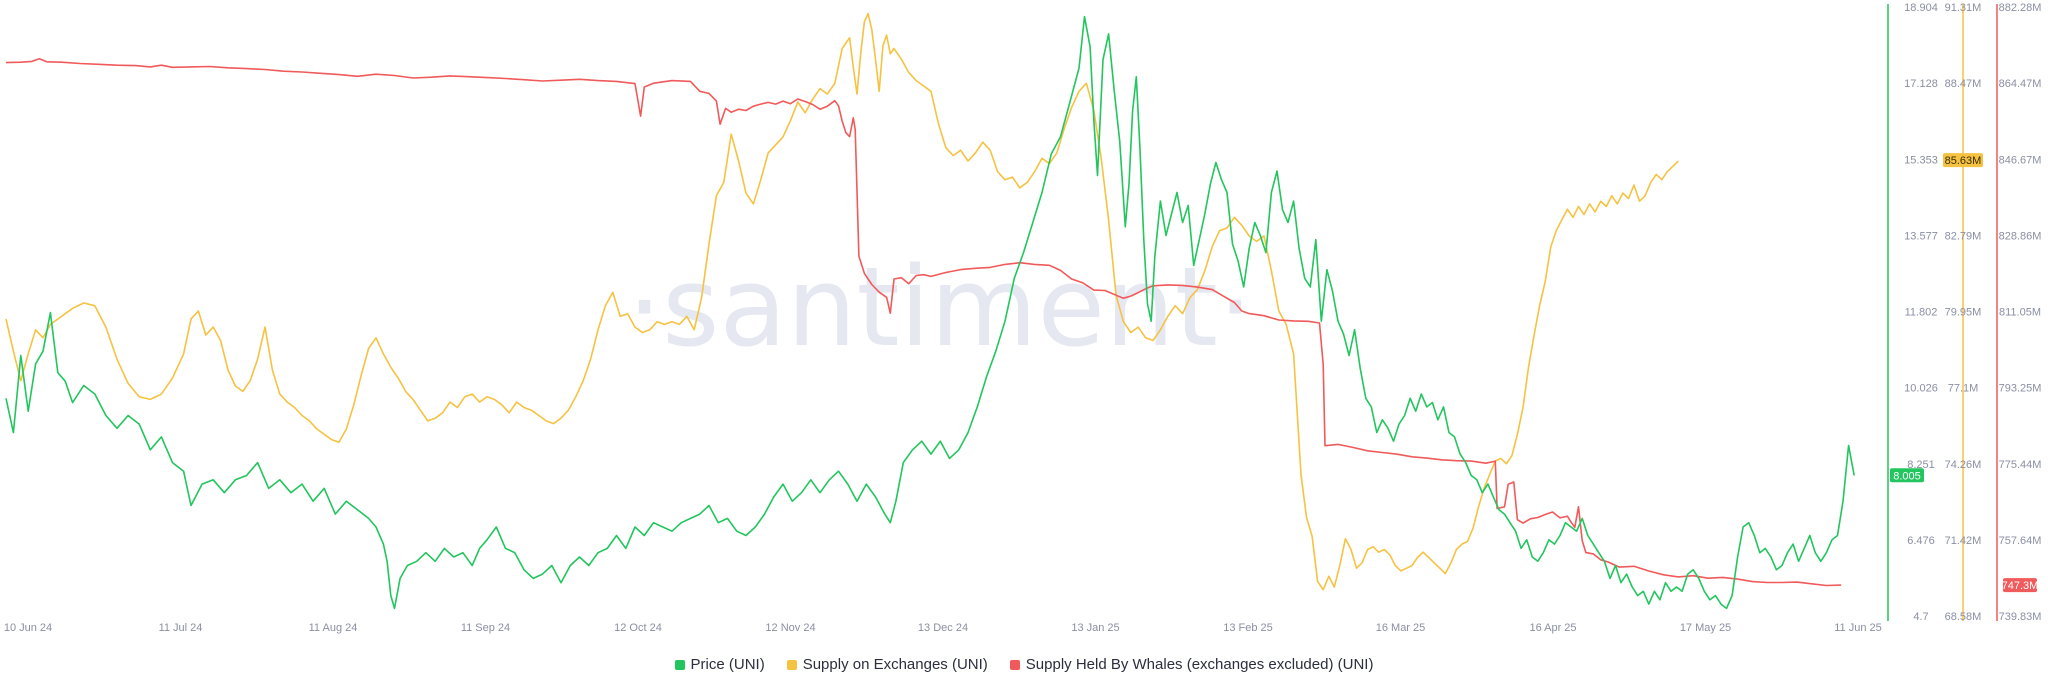 The height and width of the screenshot is (693, 2048). What do you see at coordinates (2020, 389) in the screenshot?
I see `y-tick-label-whales: 793.25M` at bounding box center [2020, 389].